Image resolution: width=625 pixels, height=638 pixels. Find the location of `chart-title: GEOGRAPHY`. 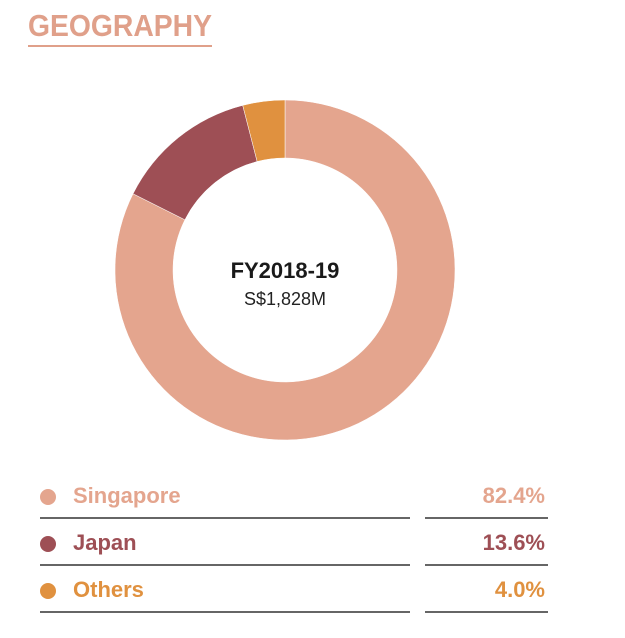

chart-title: GEOGRAPHY is located at coordinates (120, 25).